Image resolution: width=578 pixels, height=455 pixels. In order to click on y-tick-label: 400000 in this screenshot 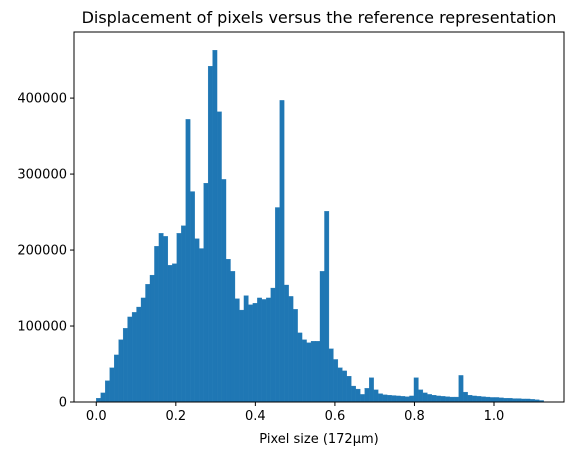, I will do `click(42, 99)`.